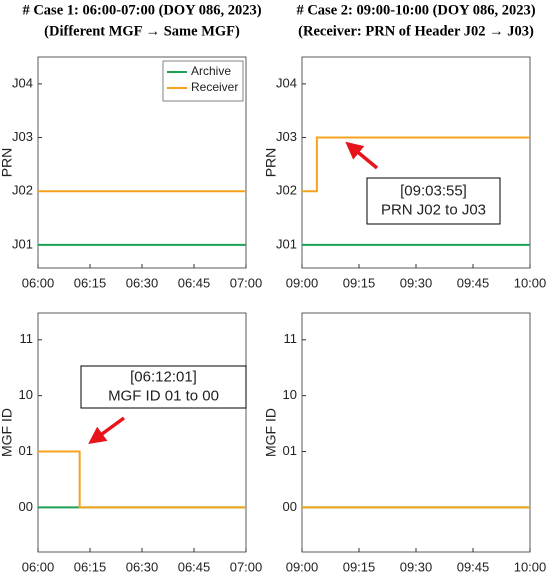 The image size is (550, 572). I want to click on annotation-text: [09:03:55], so click(433, 190).